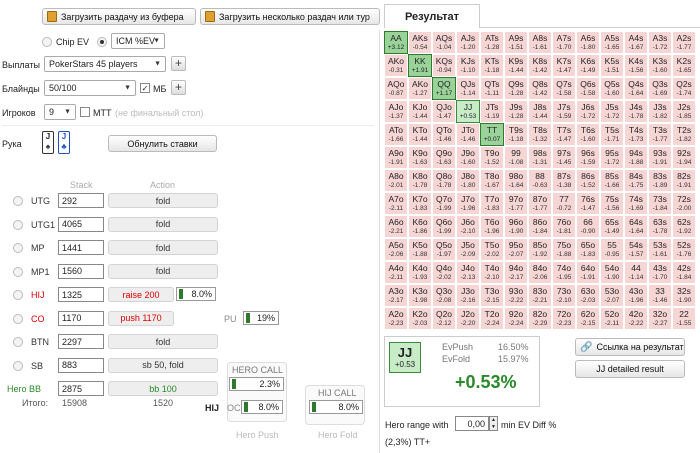 The height and width of the screenshot is (453, 700). What do you see at coordinates (261, 317) in the screenshot?
I see `co-push-percent: 19%` at bounding box center [261, 317].